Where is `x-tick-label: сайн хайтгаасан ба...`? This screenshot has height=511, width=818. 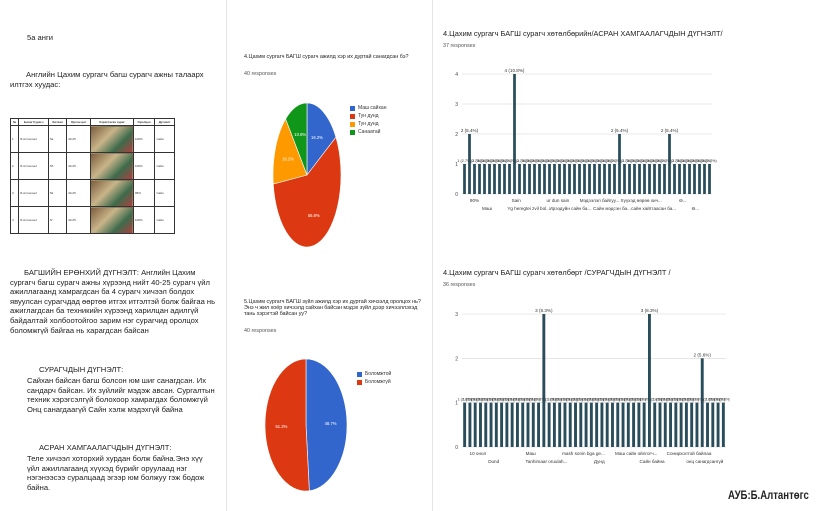
x-tick-label: сайн хайтгаасан ба... is located at coordinates (653, 208).